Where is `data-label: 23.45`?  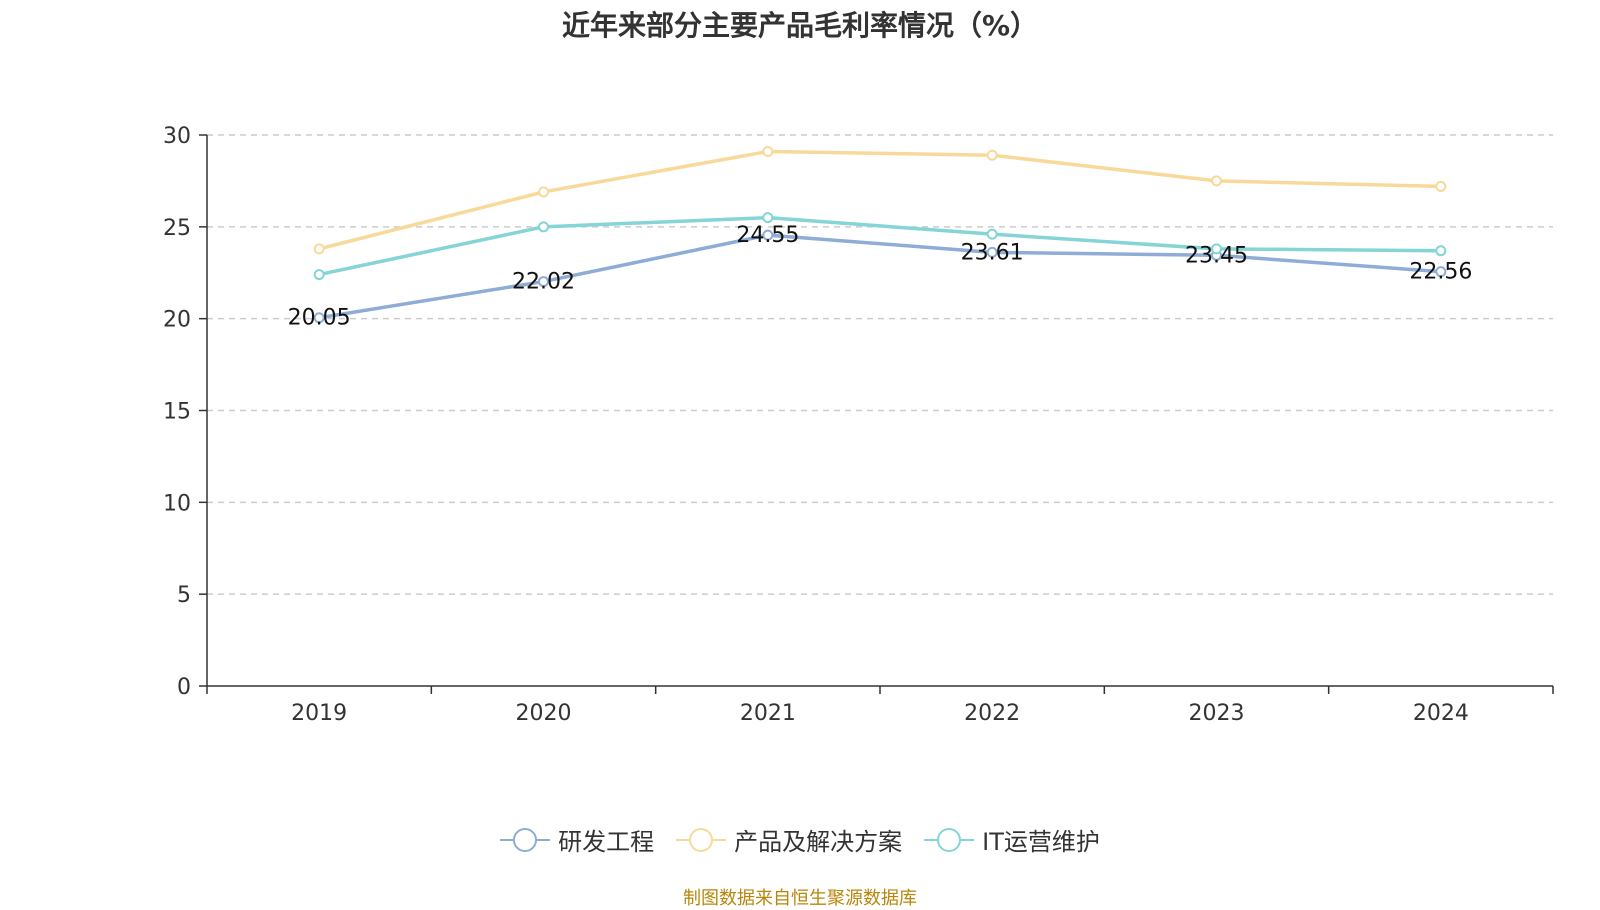
data-label: 23.45 is located at coordinates (1216, 255).